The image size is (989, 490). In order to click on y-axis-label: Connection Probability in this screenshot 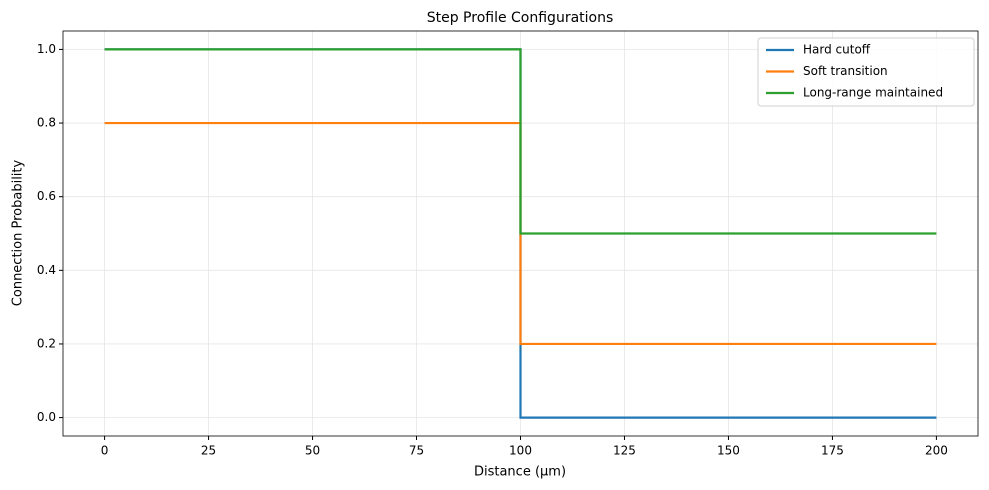, I will do `click(18, 232)`.